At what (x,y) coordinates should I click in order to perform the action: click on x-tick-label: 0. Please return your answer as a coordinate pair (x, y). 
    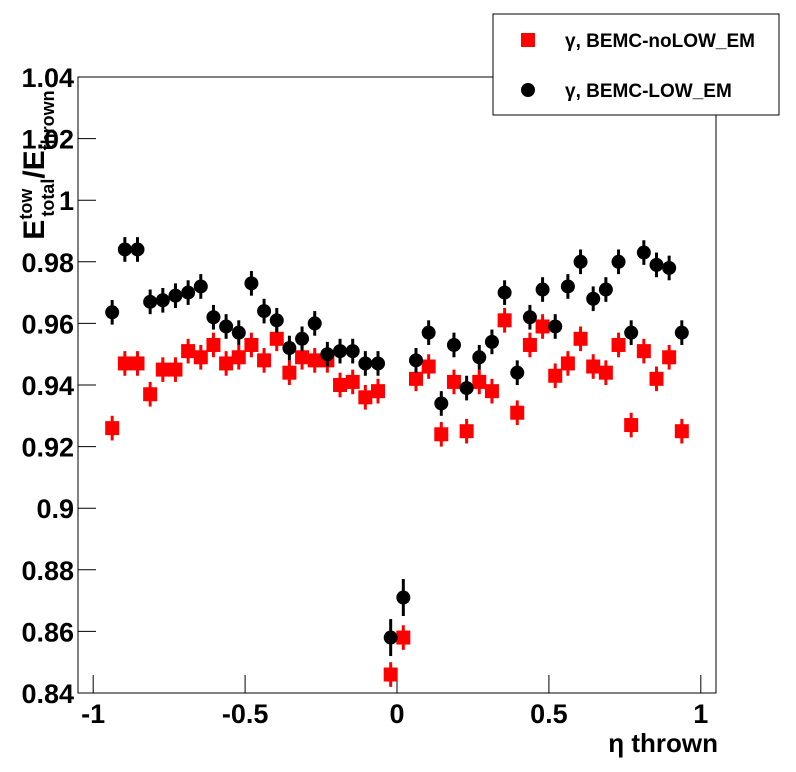
    Looking at the image, I should click on (396, 714).